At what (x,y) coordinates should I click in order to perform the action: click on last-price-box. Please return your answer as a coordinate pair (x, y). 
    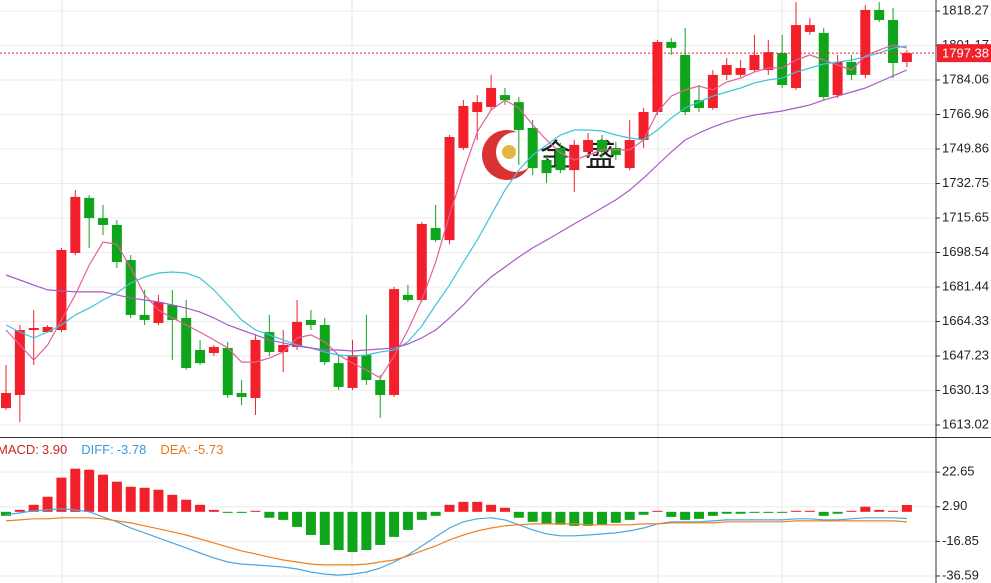
    Looking at the image, I should click on (964, 53).